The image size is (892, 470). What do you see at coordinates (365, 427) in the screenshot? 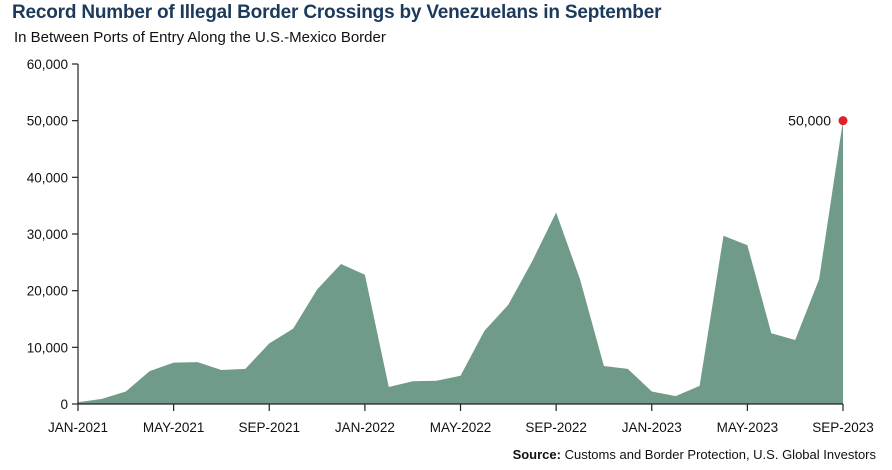
I see `x-tick-label: JAN-2022` at bounding box center [365, 427].